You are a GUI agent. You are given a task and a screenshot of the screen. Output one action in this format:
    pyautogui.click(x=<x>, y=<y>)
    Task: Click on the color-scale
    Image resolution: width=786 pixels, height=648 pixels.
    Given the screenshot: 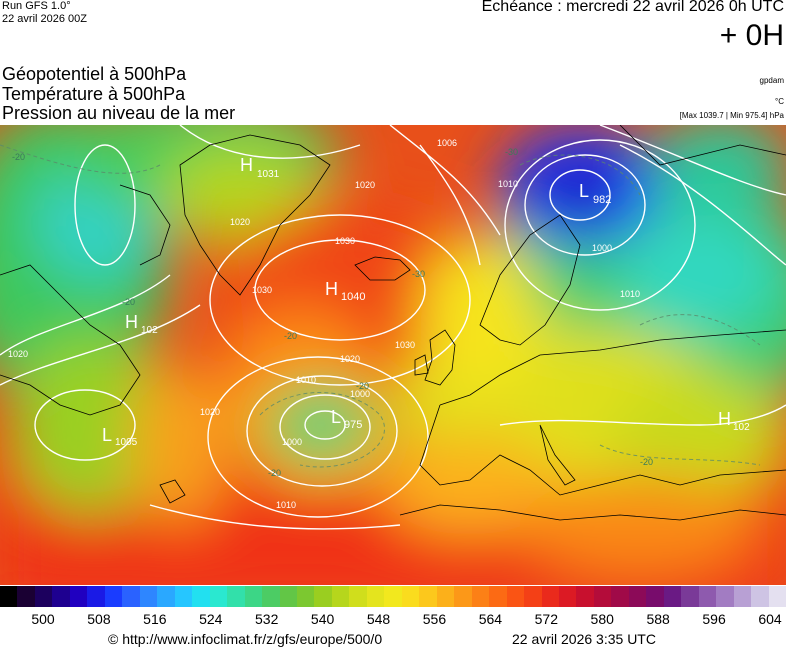 What is the action you would take?
    pyautogui.click(x=393, y=596)
    